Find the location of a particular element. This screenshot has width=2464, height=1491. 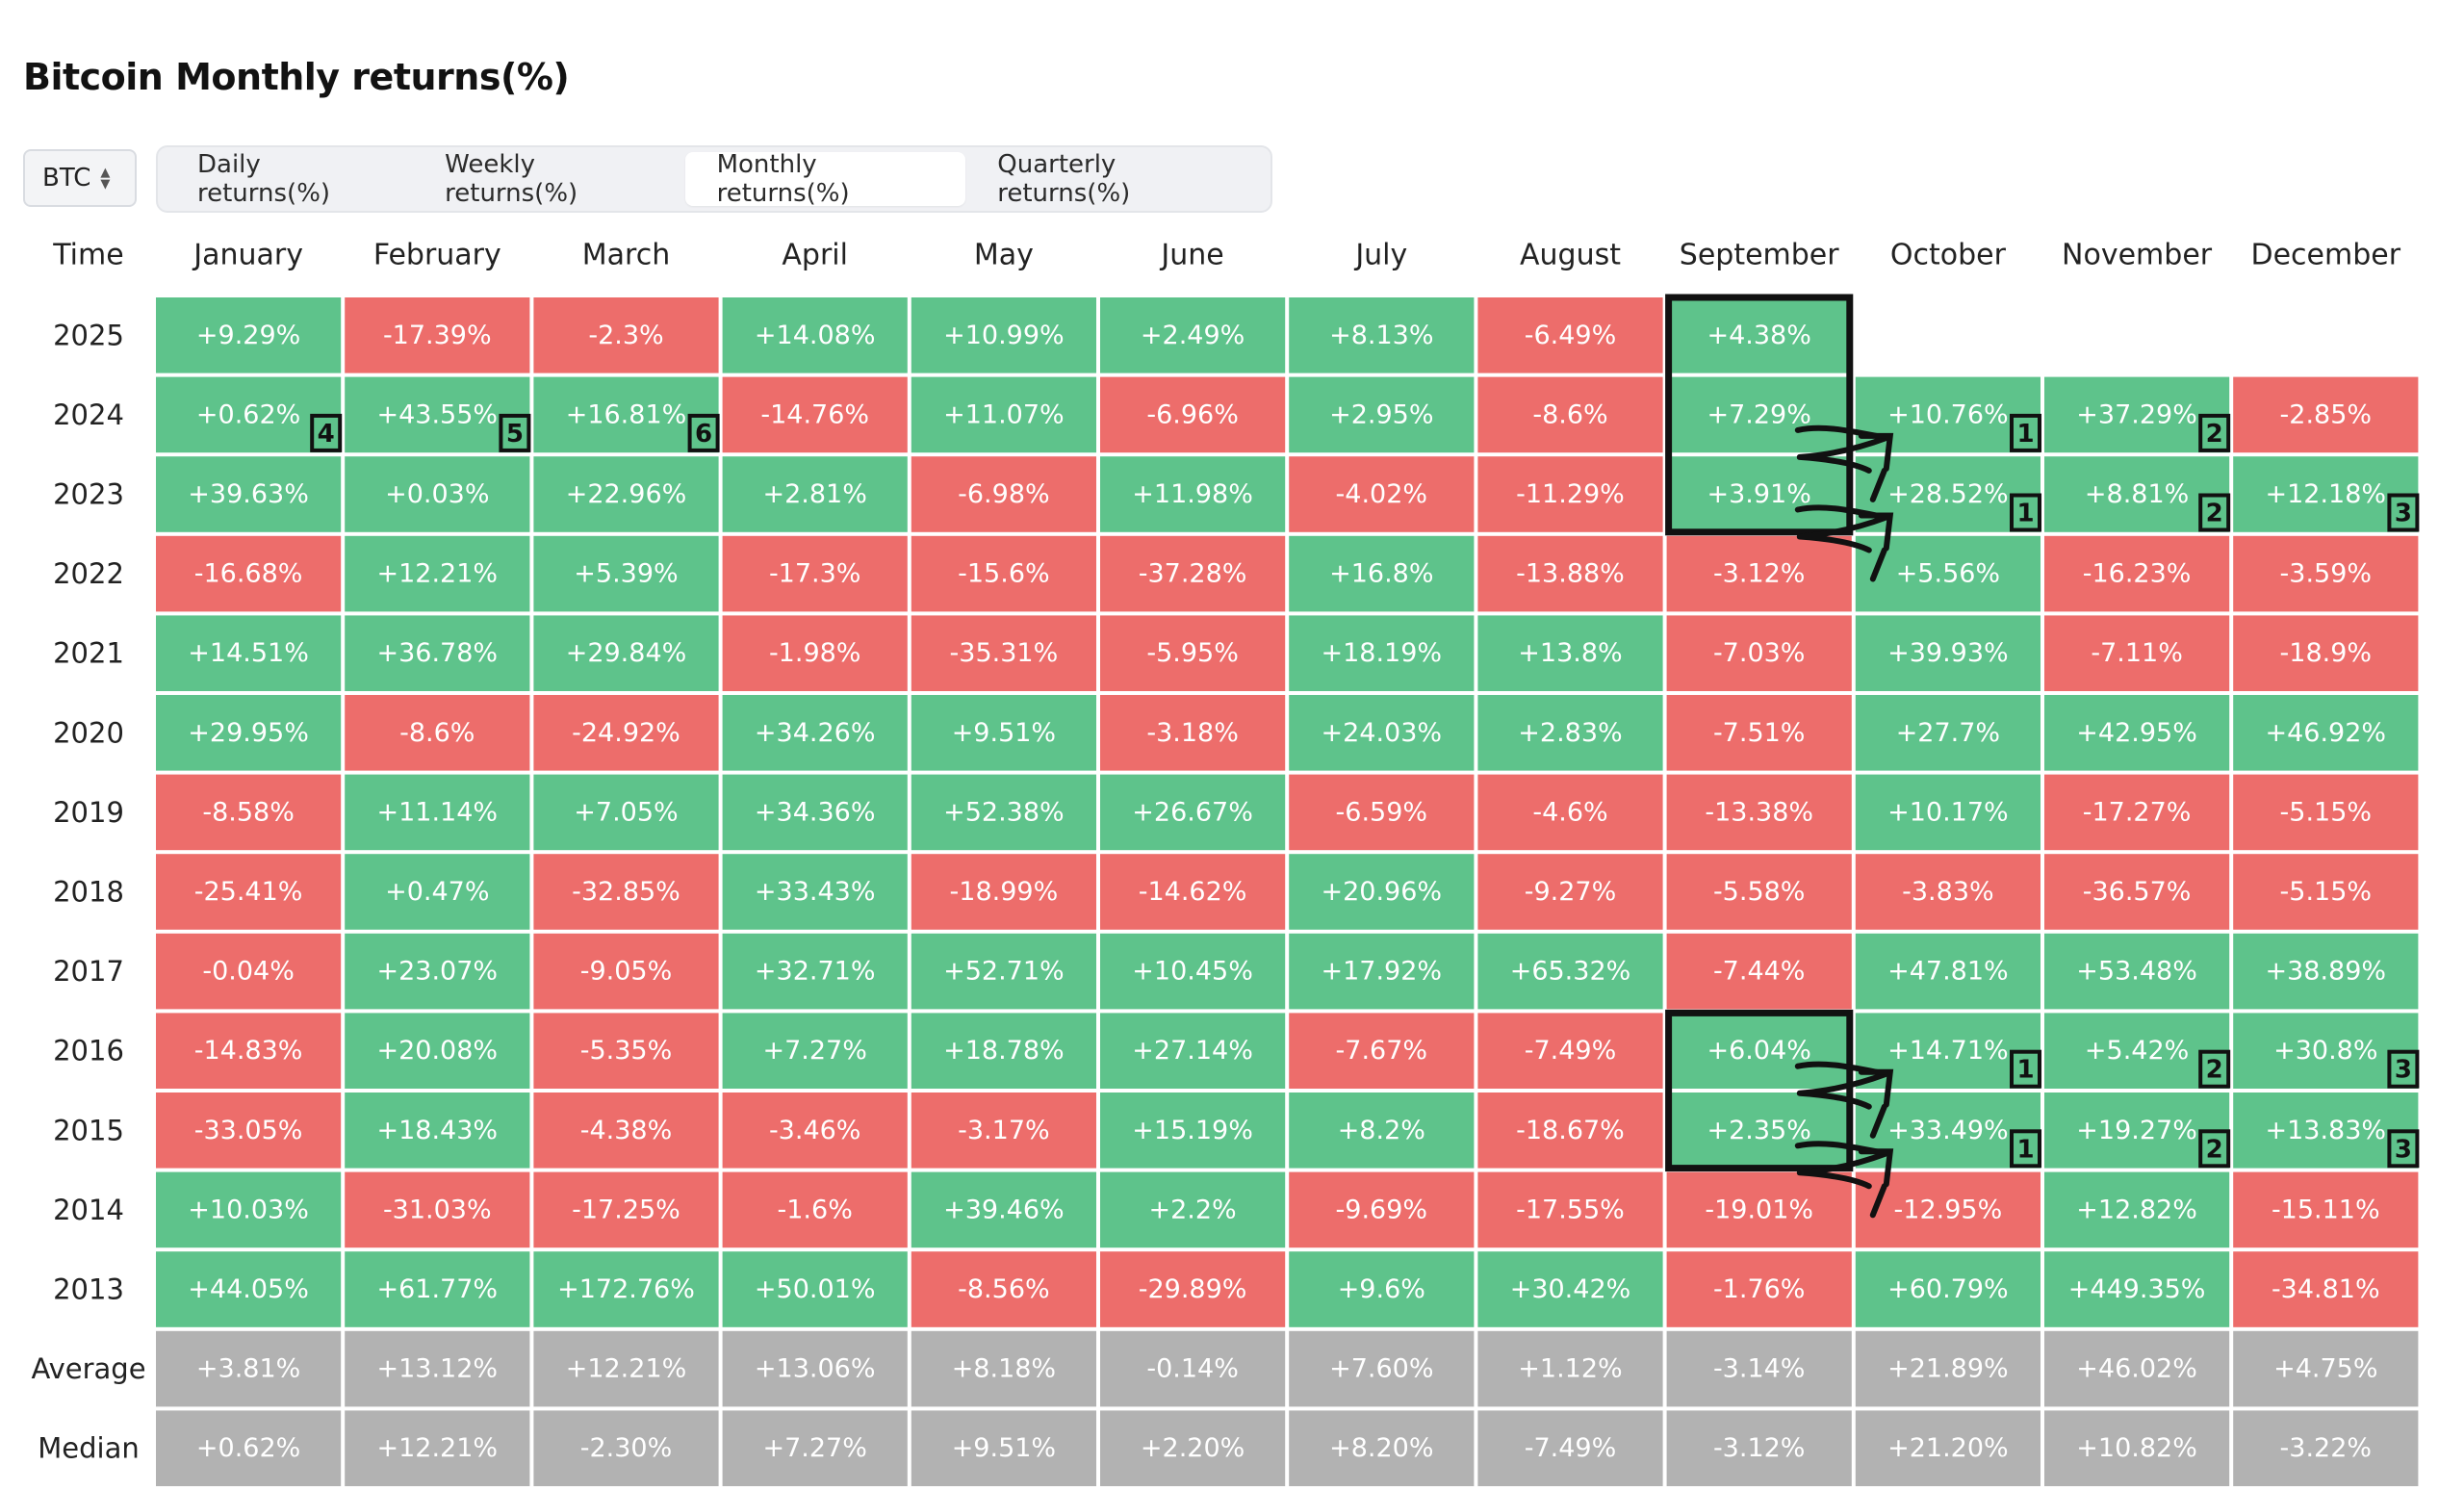

year-label-2014: 2014 is located at coordinates (88, 1210).